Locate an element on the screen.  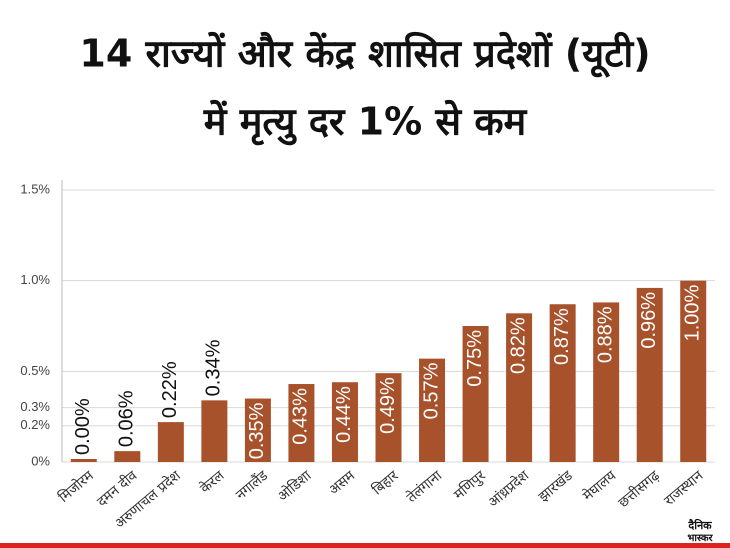
value-label: 0.00% is located at coordinates (83, 426).